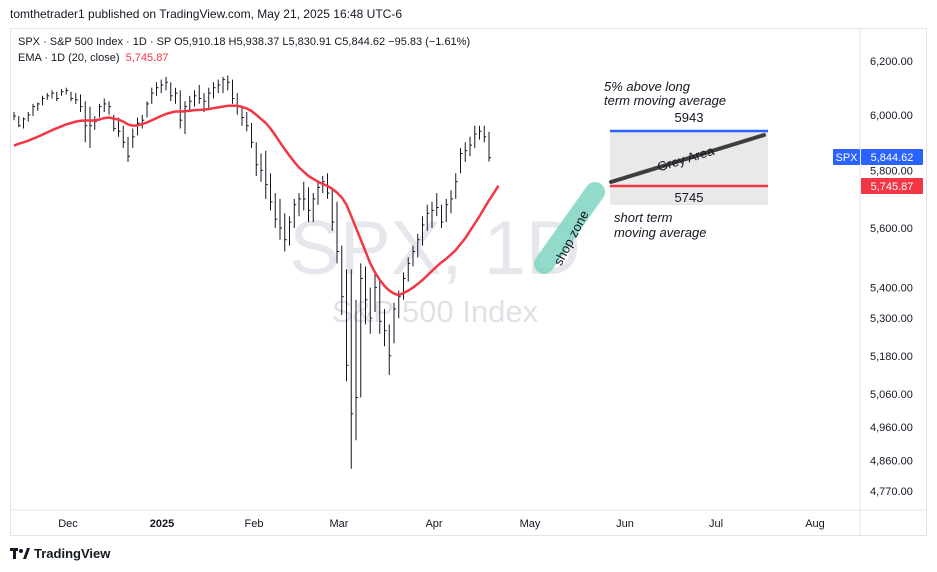  What do you see at coordinates (435, 311) in the screenshot?
I see `watermark-name: S&P 500 Index` at bounding box center [435, 311].